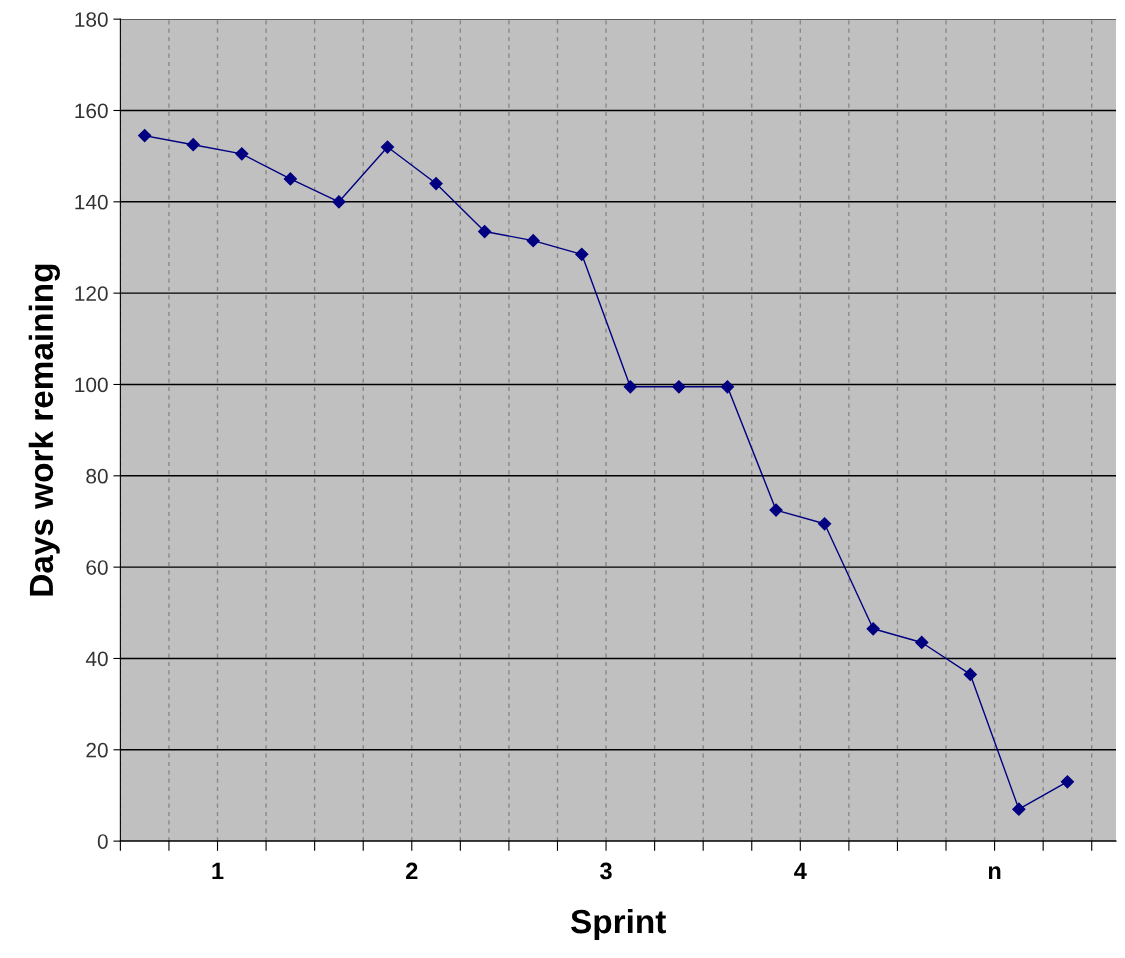 This screenshot has width=1125, height=958. Describe the element at coordinates (102, 841) in the screenshot. I see `y-tick-label: 0` at that location.